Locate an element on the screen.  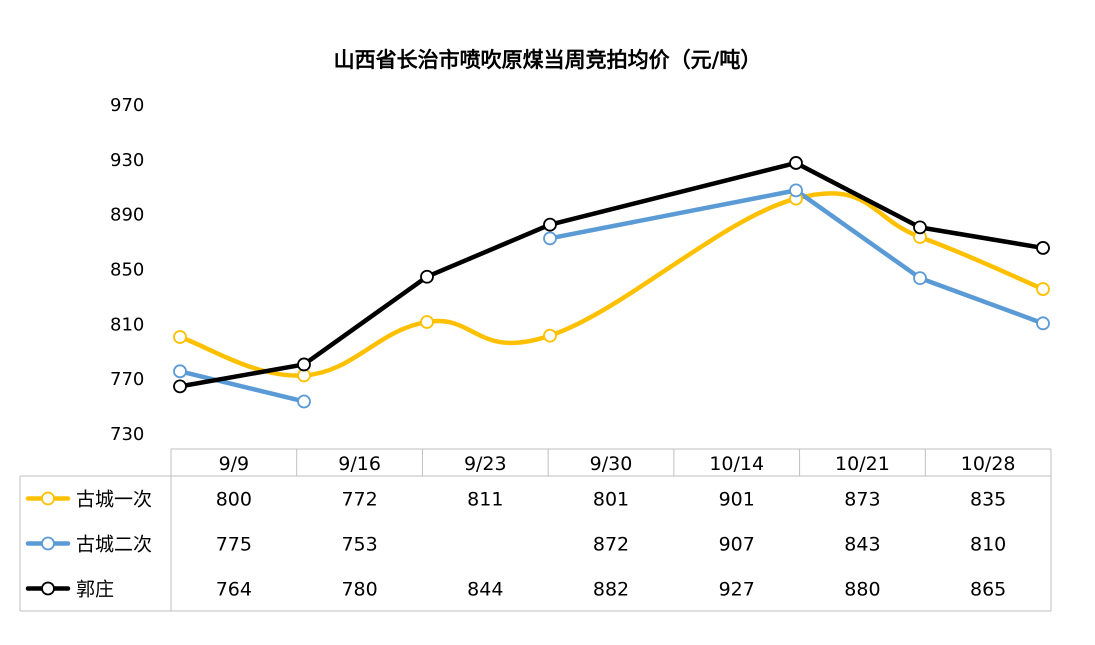
data-label: 907 is located at coordinates (737, 545).